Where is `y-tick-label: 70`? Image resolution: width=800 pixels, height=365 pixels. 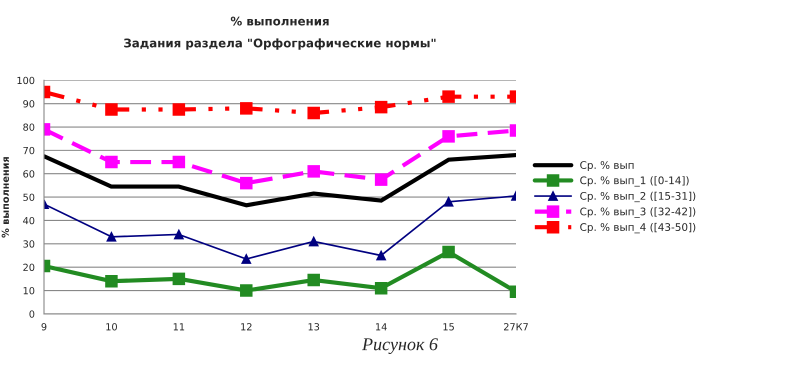 y-tick-label: 70 is located at coordinates (28, 150).